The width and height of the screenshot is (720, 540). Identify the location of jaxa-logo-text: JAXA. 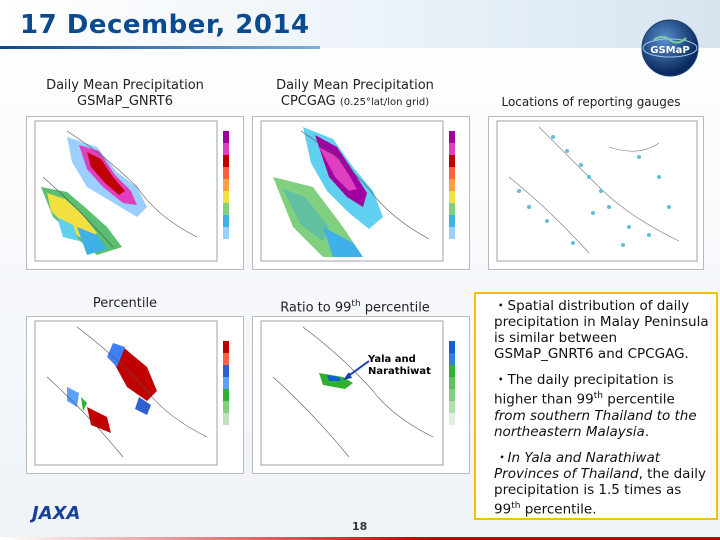
(55, 513).